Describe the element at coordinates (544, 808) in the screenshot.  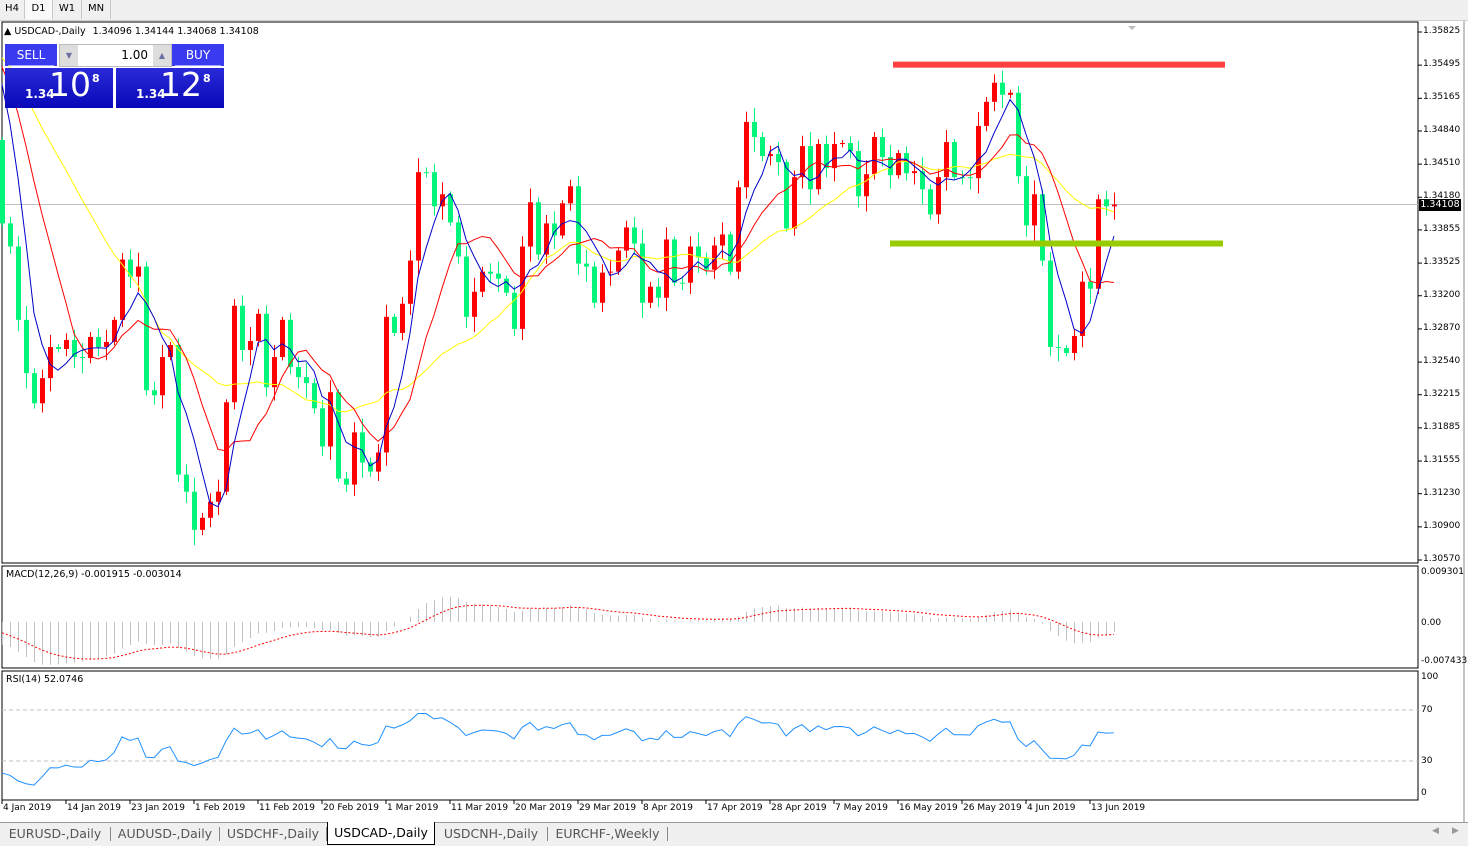
I see `time-tick-label: 20 Mar 2019` at that location.